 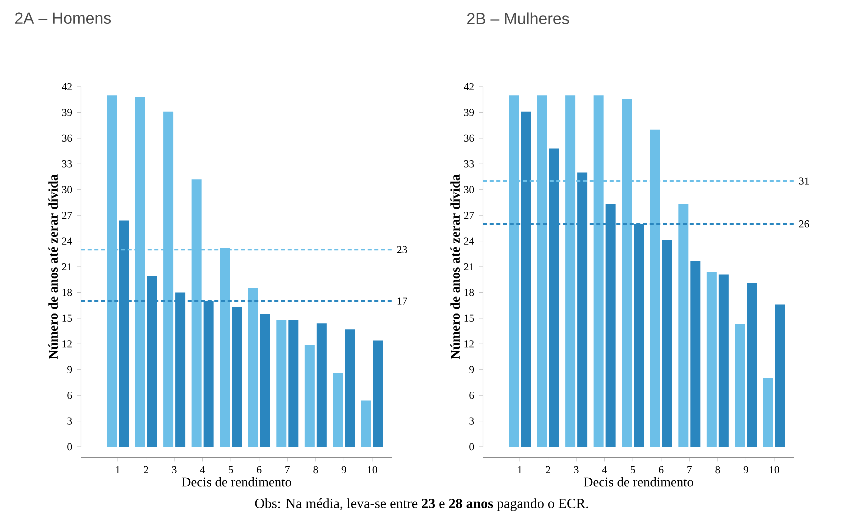 I want to click on ref-line-label: 17, so click(x=403, y=301).